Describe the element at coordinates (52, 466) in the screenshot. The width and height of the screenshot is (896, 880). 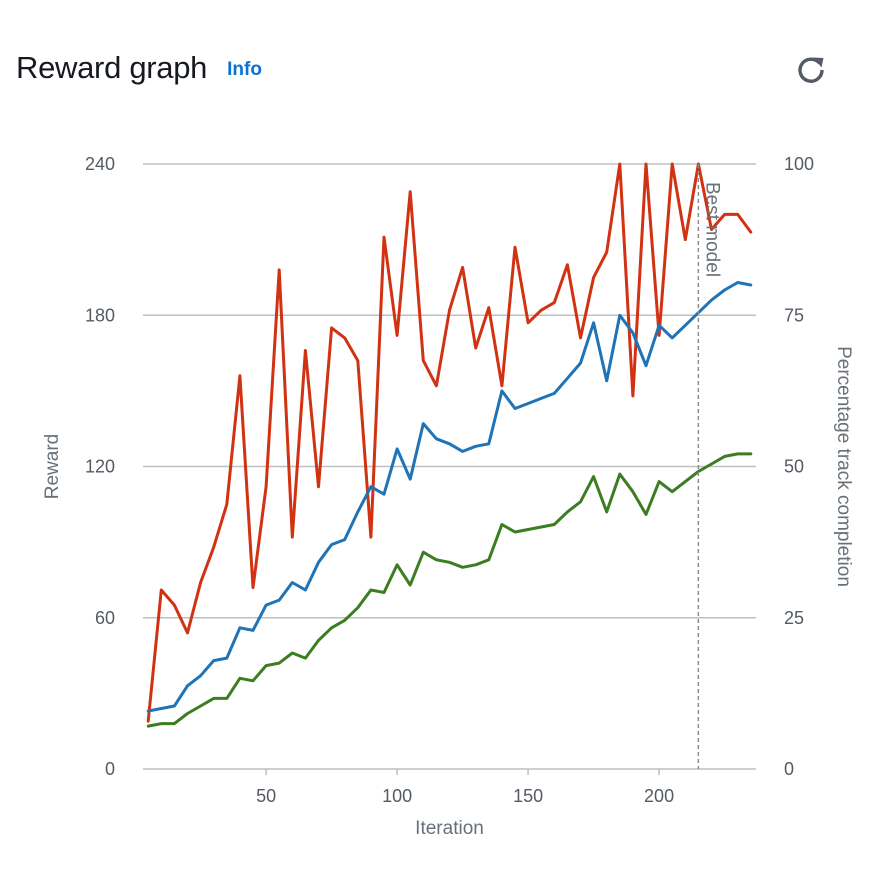
I see `y-axis-title: Reward` at that location.